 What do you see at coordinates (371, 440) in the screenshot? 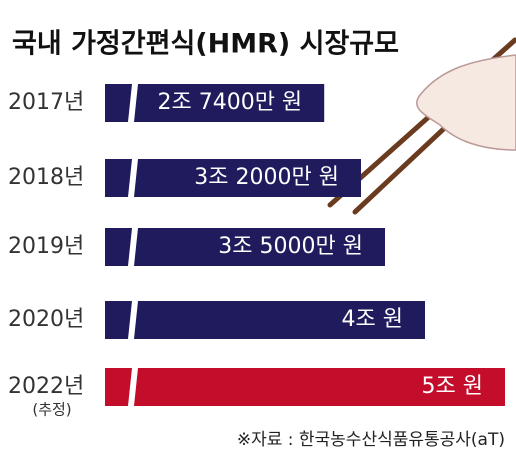
I see `source: ※자료 : 한국농수산식품유통공사(aT)` at bounding box center [371, 440].